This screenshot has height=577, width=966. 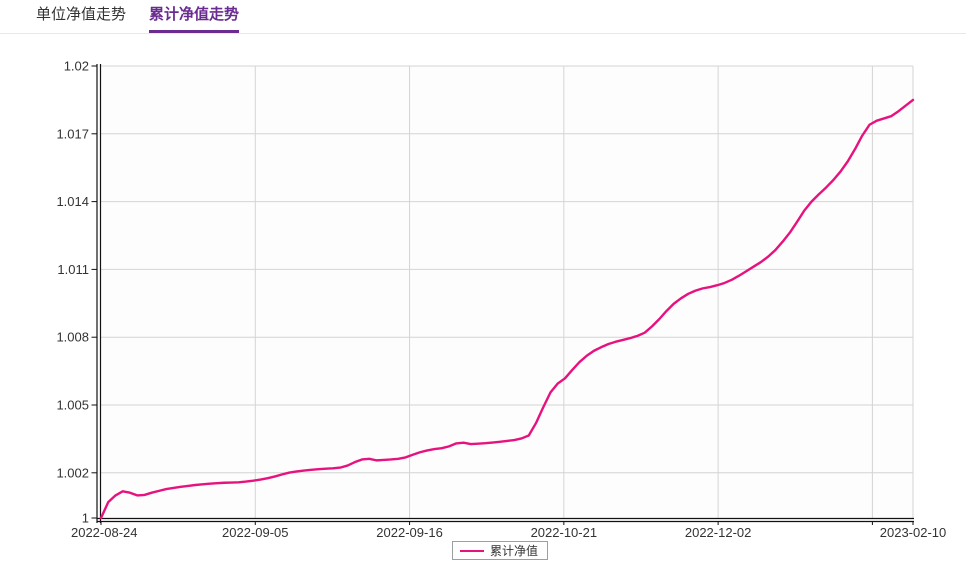 What do you see at coordinates (72, 337) in the screenshot?
I see `y-axis-label: 1.008` at bounding box center [72, 337].